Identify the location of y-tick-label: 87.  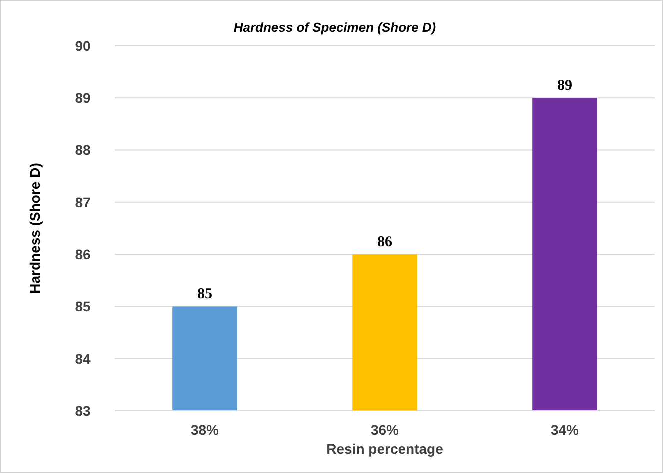
(83, 202).